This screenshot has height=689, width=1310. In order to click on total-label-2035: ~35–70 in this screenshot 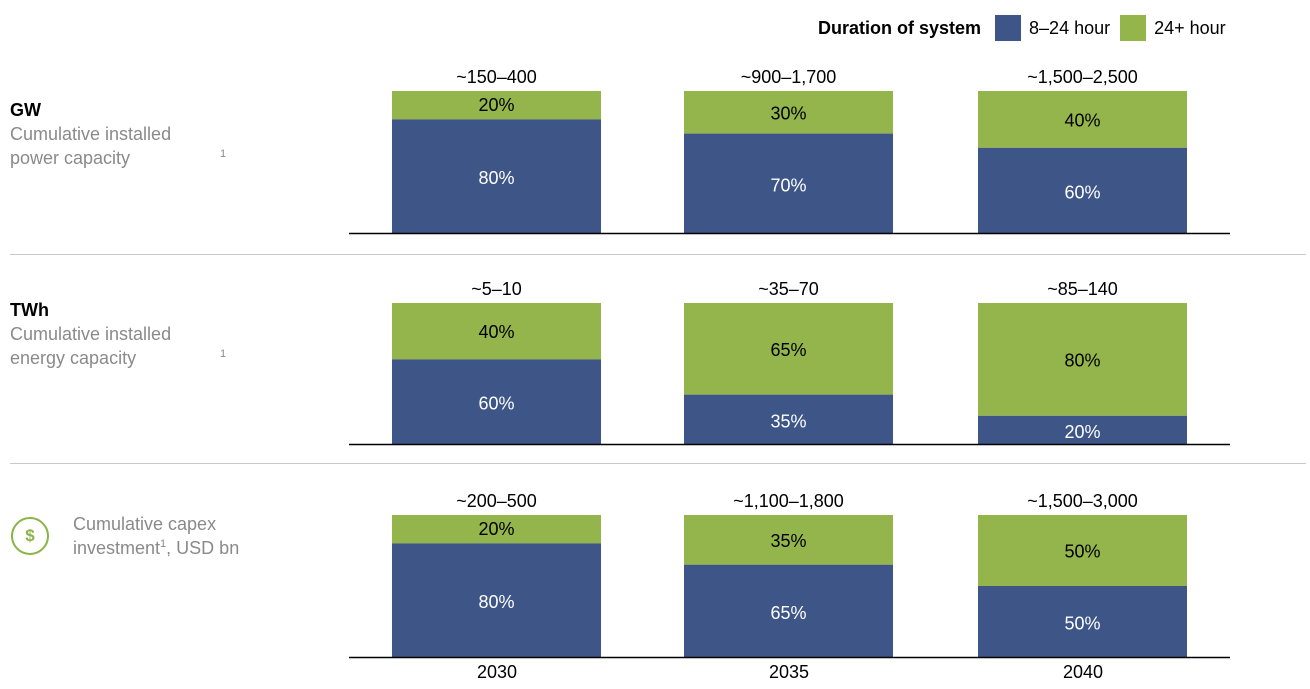, I will do `click(788, 289)`.